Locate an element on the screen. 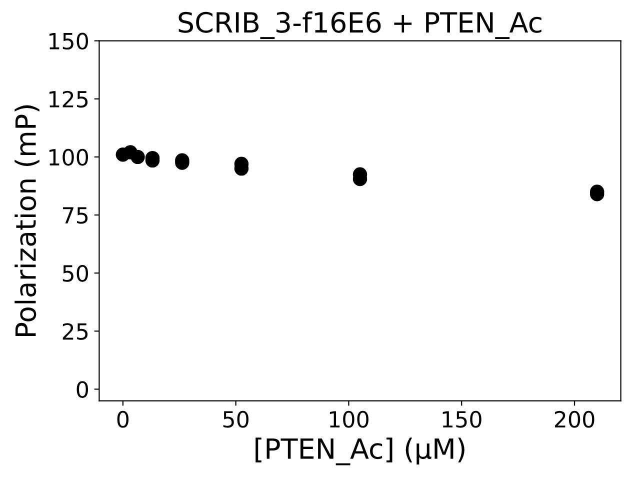  x-tick-label: 150 is located at coordinates (462, 419).